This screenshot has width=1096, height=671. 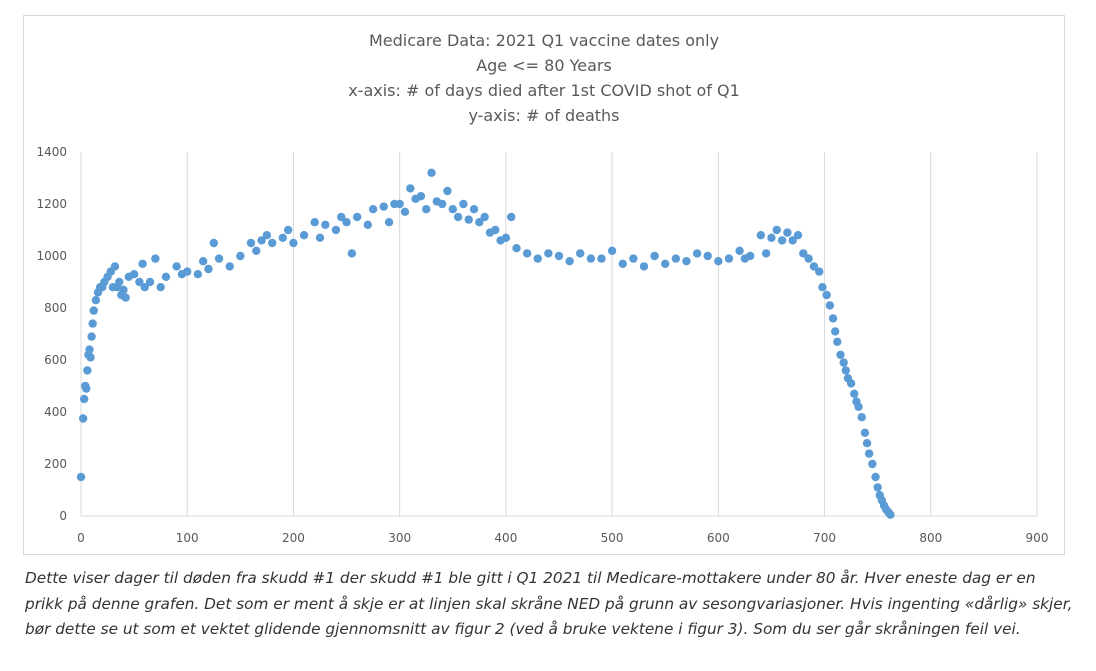 What do you see at coordinates (399, 538) in the screenshot?
I see `x-tick-label: 300` at bounding box center [399, 538].